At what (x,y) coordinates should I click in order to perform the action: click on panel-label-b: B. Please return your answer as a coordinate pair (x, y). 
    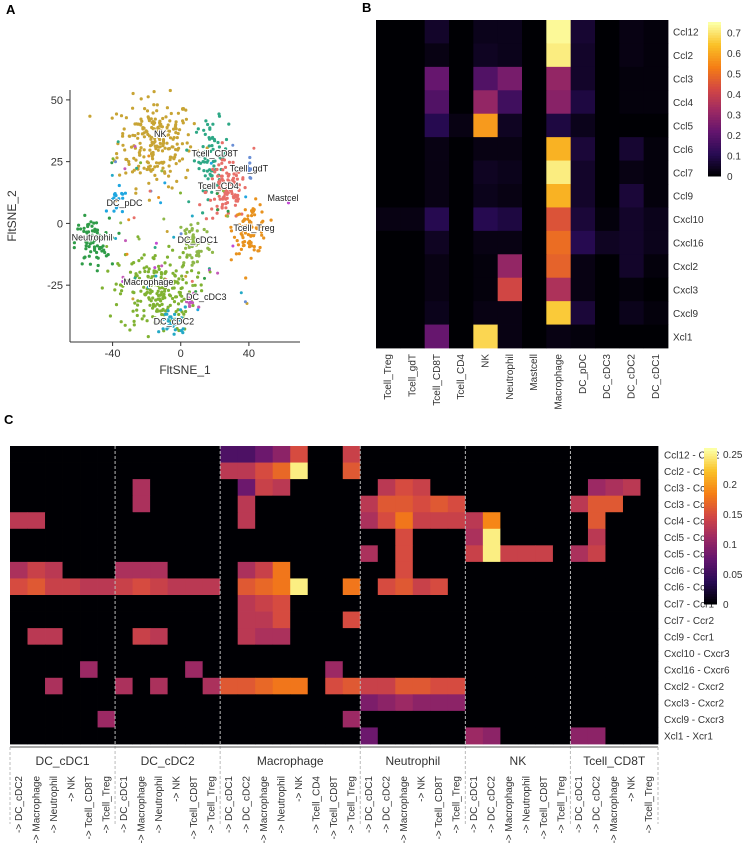
    Looking at the image, I should click on (366, 7).